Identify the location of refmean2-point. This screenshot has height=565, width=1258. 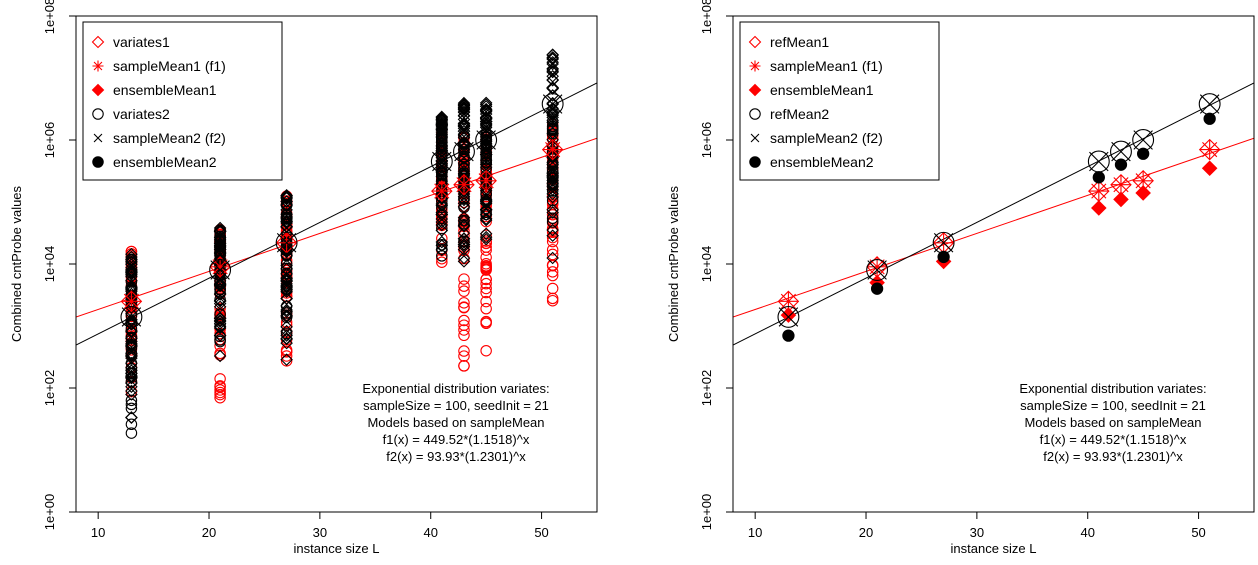
(877, 270).